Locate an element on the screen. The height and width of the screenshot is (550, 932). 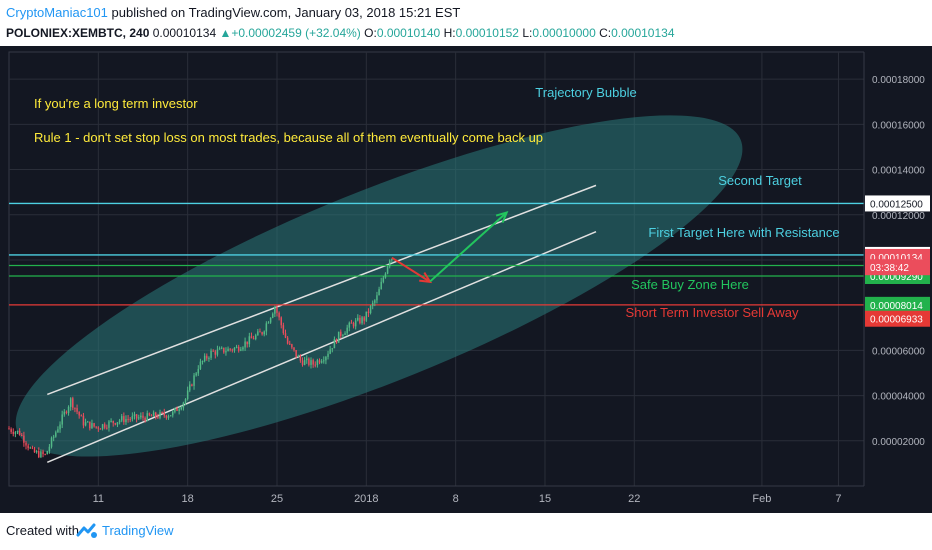
author-link: CryptoManiac101 is located at coordinates (57, 12).